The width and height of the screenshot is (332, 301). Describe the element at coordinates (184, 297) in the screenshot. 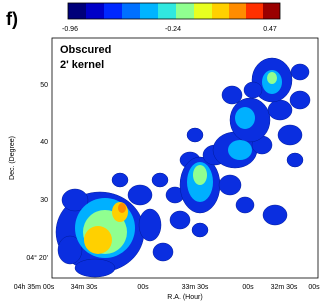

I see `x-axis-title: R.A. (Hour)` at that location.